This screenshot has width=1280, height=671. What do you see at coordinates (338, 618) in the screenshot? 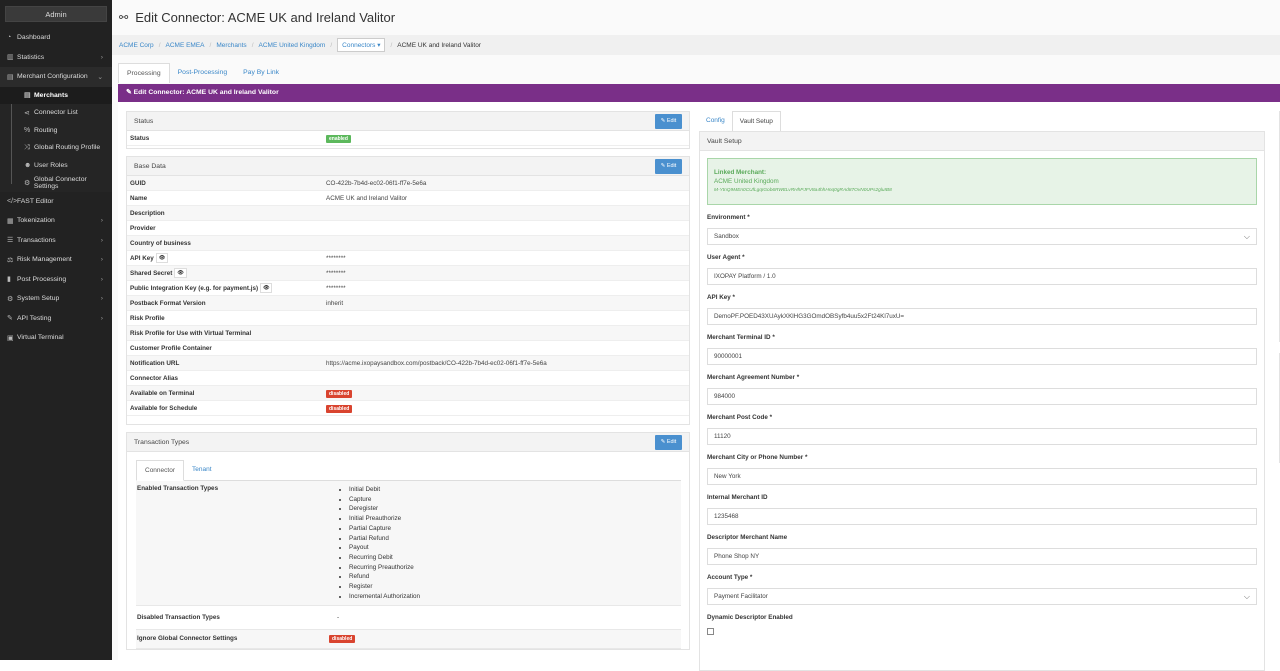
I see `disabled-types-value: -` at bounding box center [338, 618].